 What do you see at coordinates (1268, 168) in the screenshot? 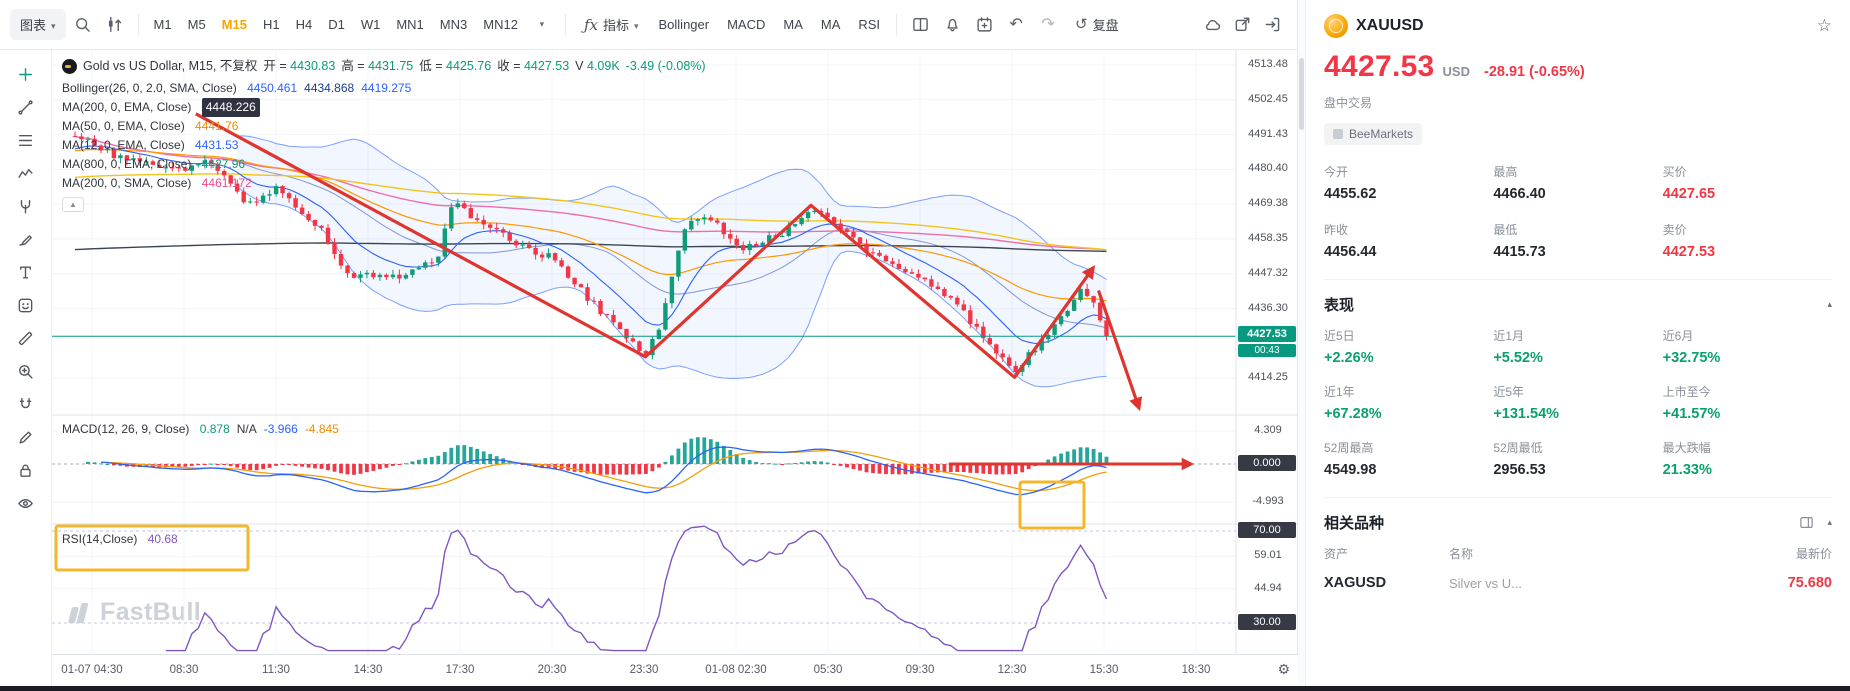
I see `price-axis-label: 4480.40` at bounding box center [1268, 168].